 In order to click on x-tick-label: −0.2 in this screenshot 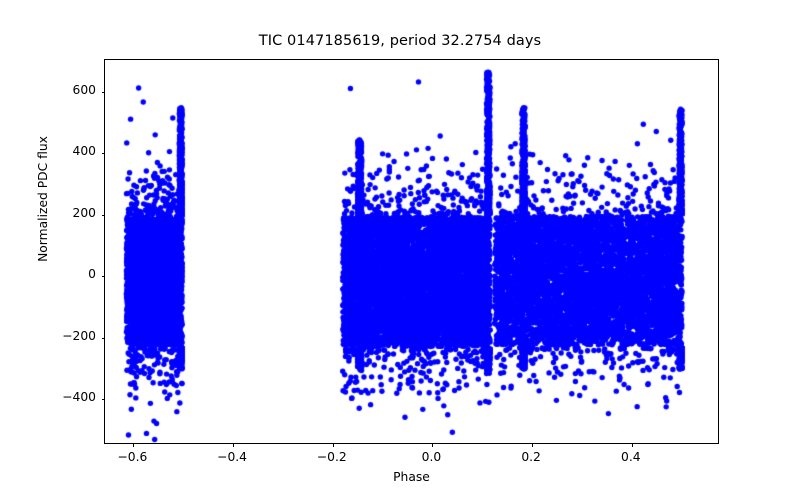, I will do `click(331, 457)`.